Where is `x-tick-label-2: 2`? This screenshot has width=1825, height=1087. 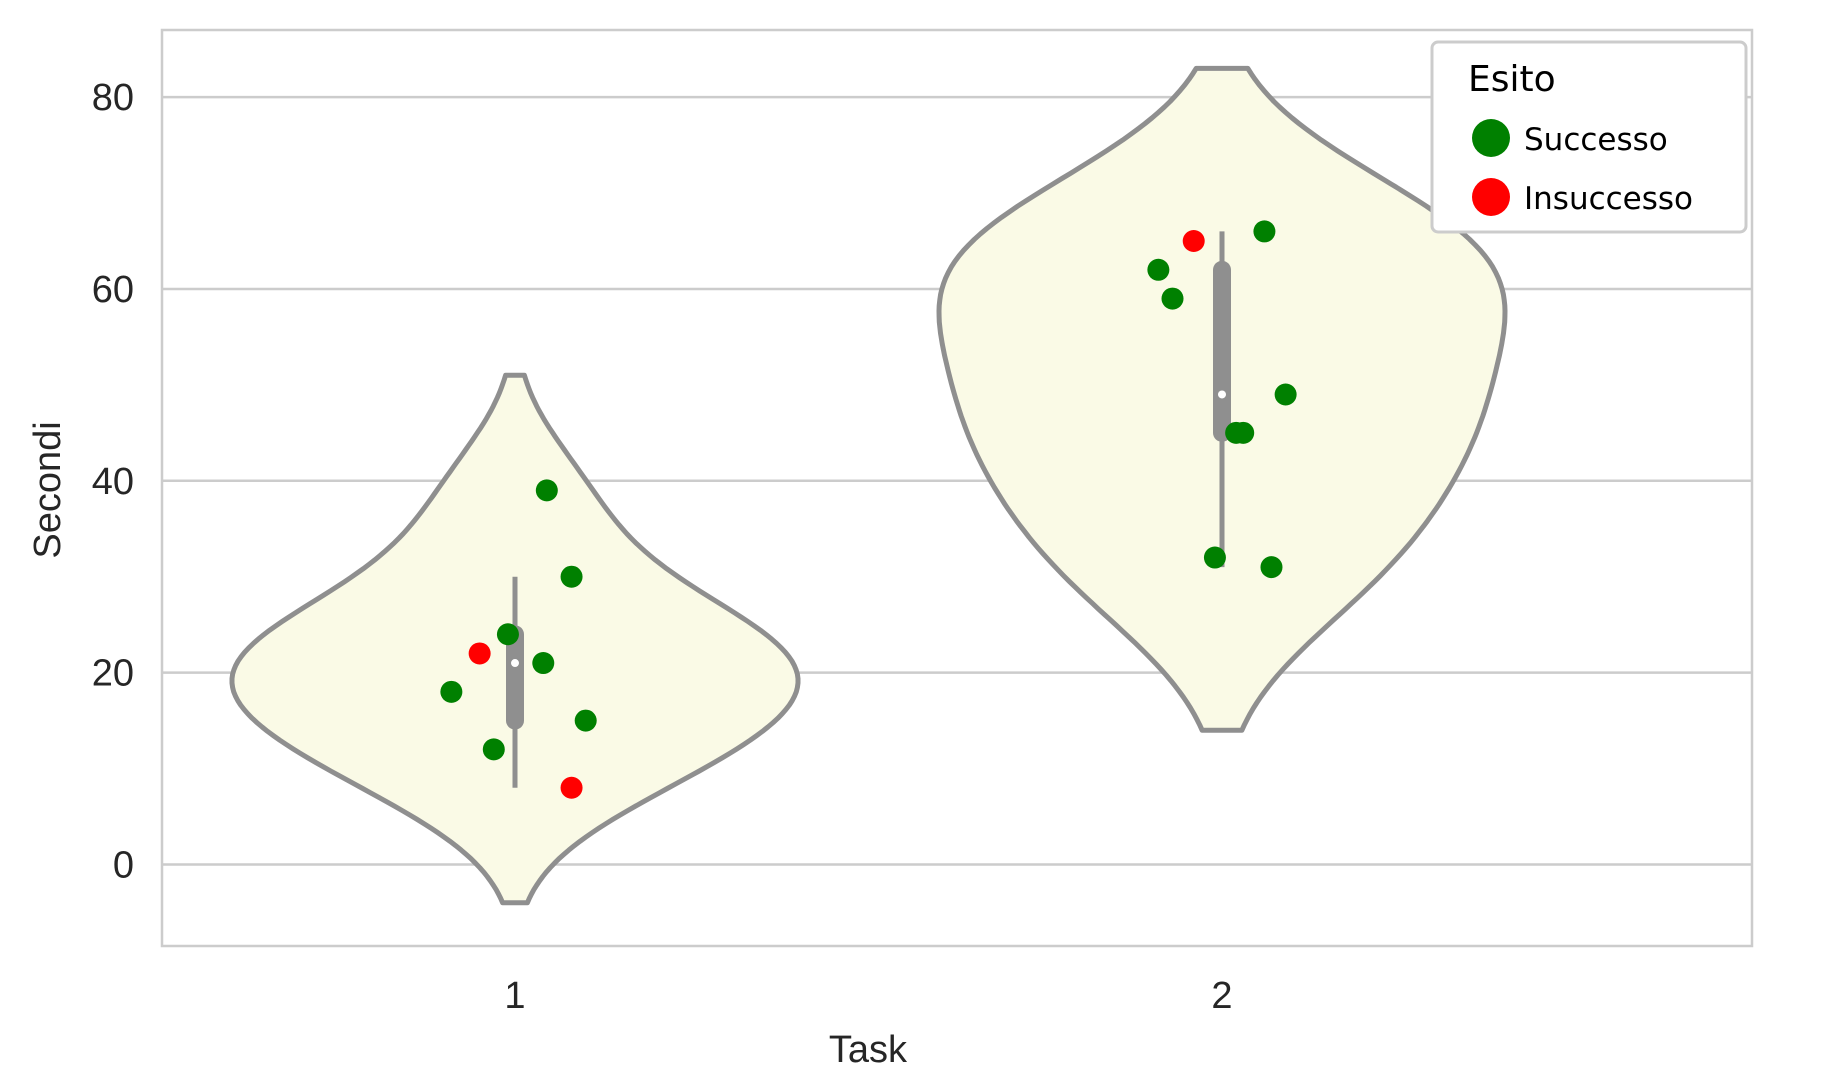 x-tick-label-2: 2 is located at coordinates (1221, 996).